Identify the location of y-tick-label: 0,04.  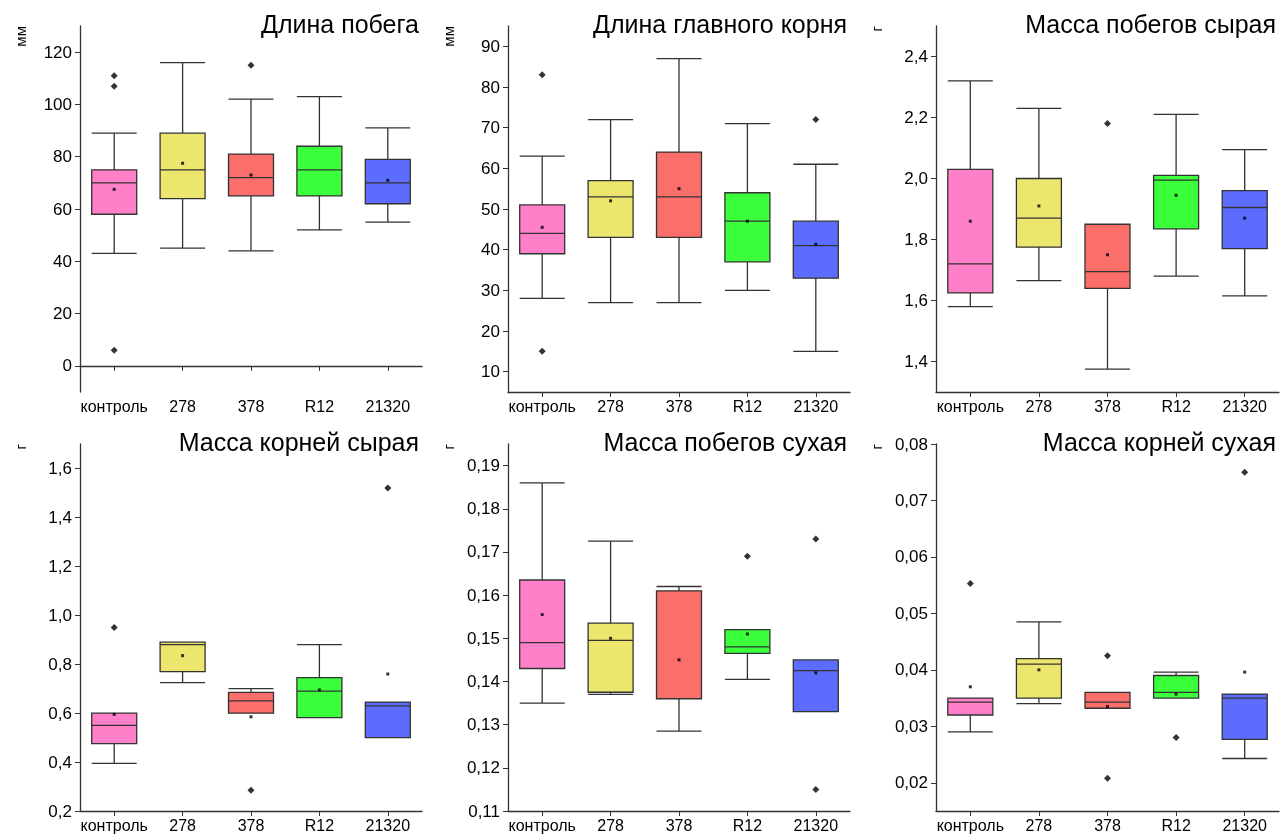
(911, 670).